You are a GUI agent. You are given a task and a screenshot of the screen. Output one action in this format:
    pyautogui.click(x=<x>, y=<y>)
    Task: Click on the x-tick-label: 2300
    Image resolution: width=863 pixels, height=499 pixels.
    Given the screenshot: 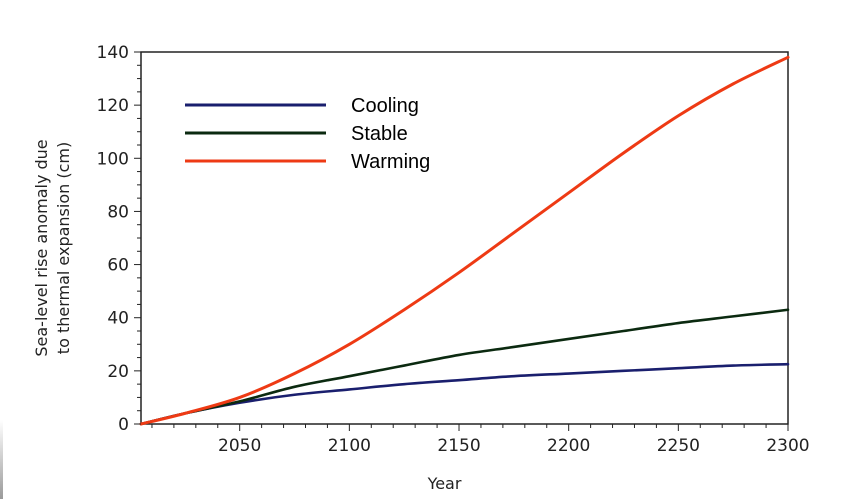 What is the action you would take?
    pyautogui.click(x=787, y=446)
    